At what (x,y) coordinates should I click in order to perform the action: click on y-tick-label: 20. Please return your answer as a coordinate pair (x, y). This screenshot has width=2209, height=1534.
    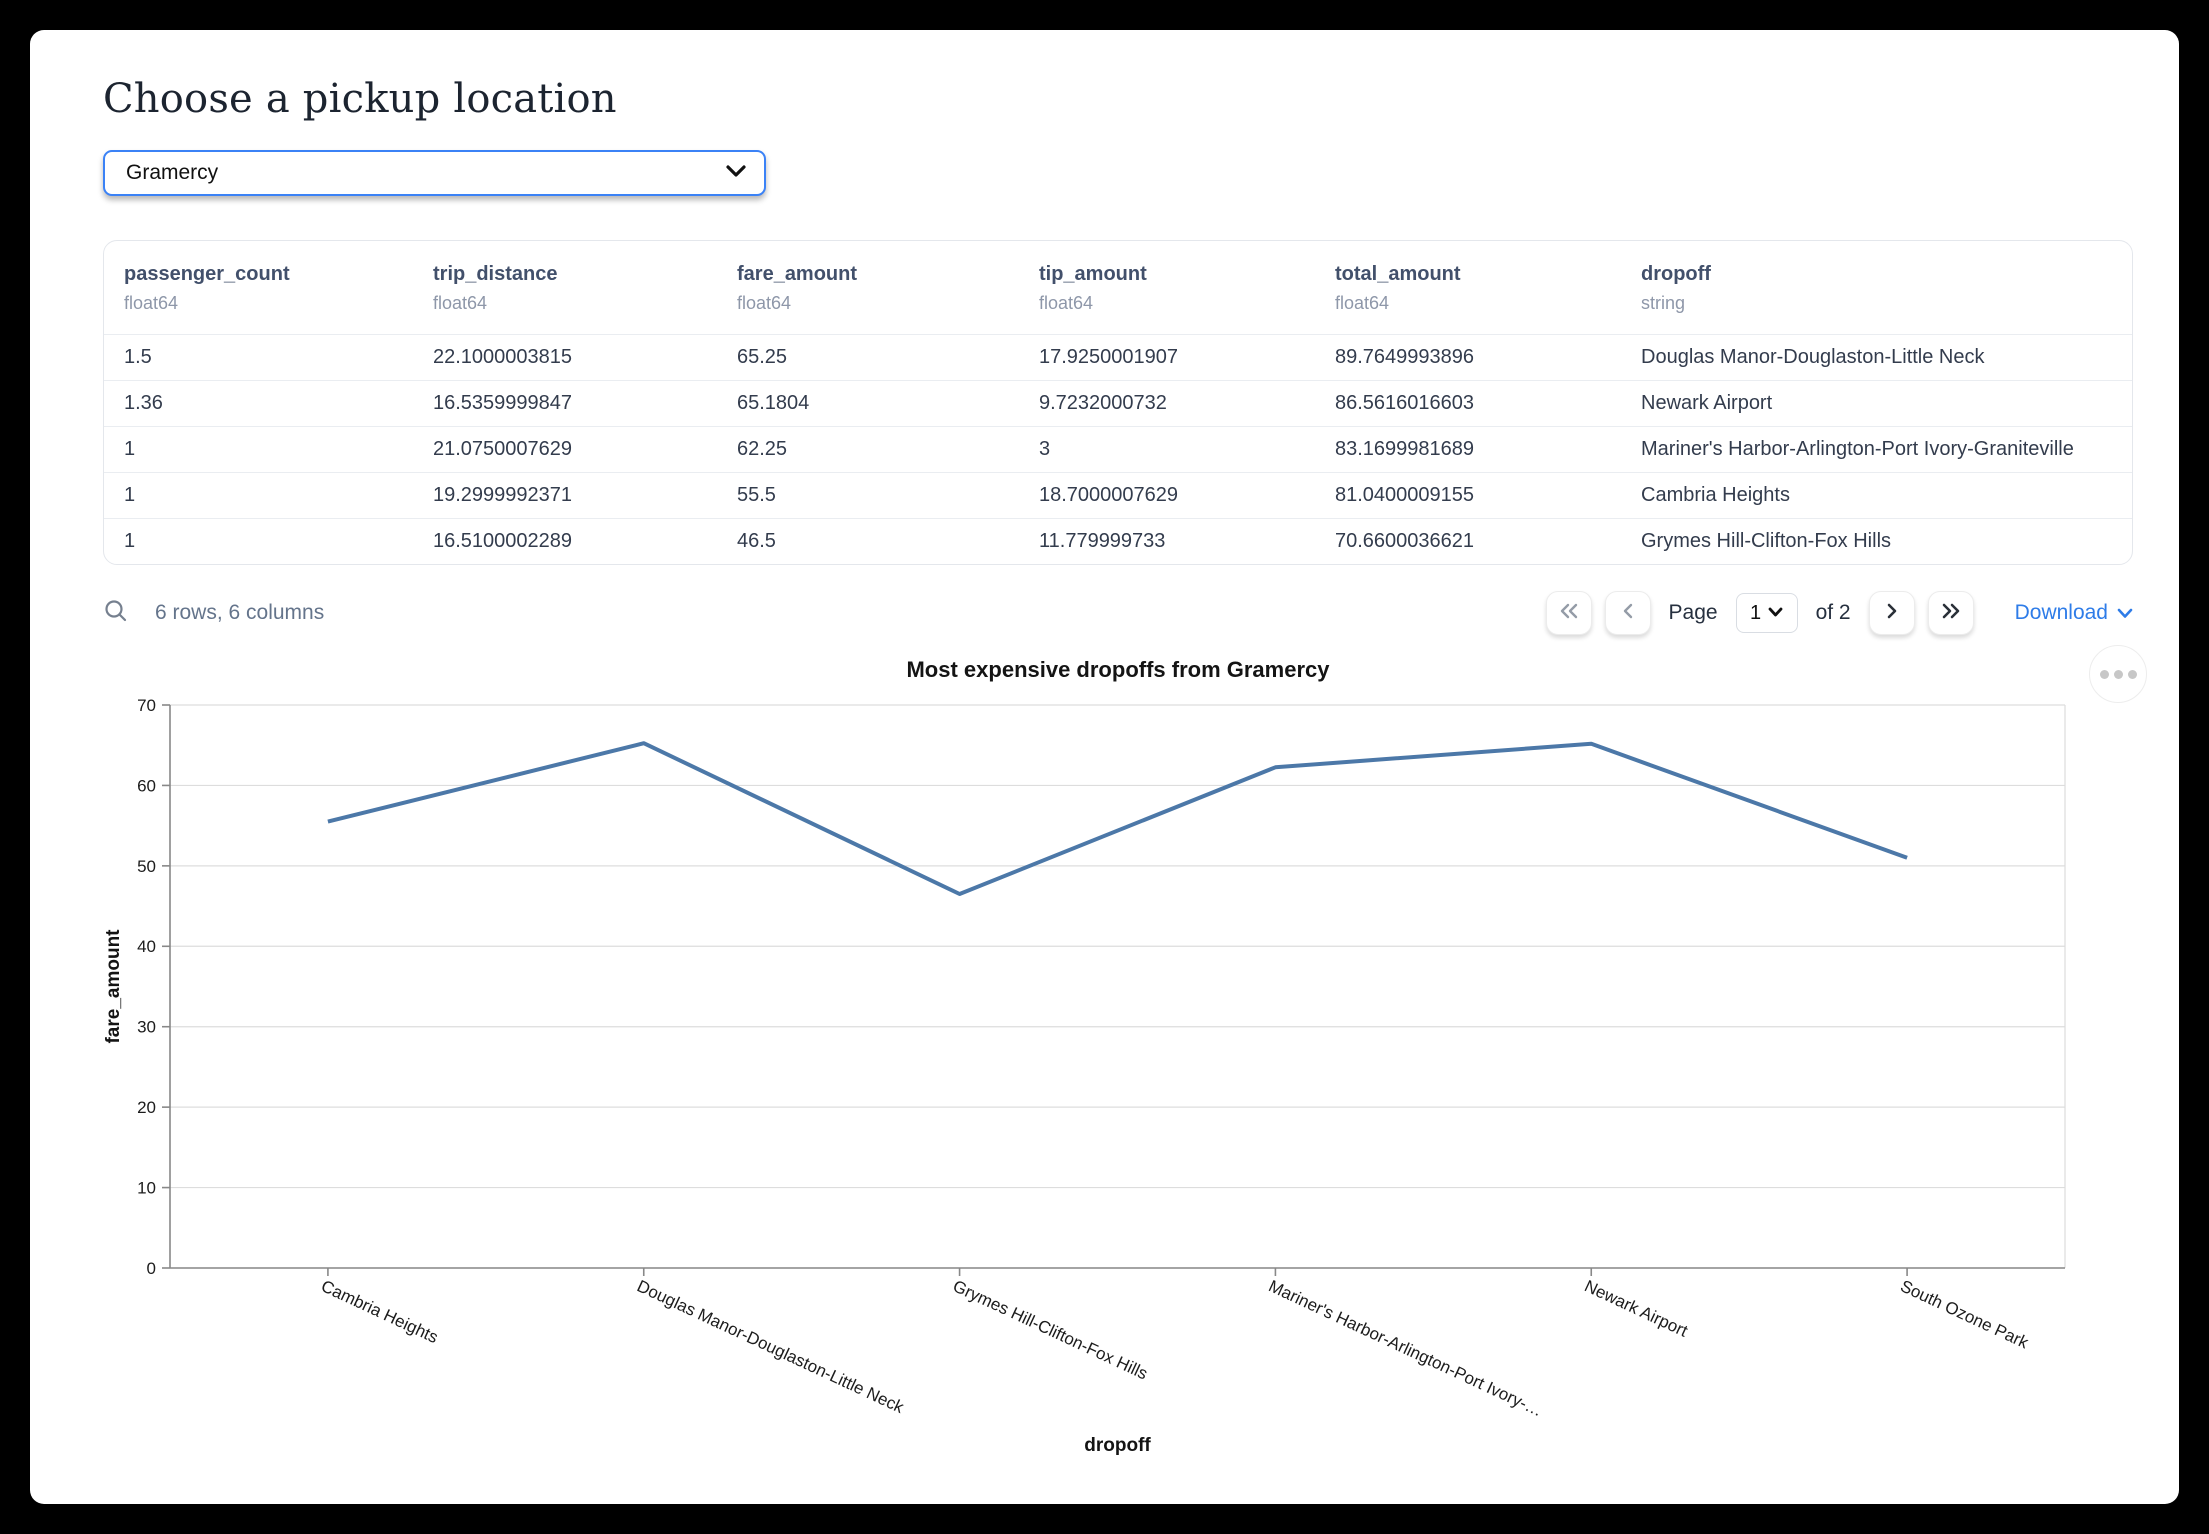
    Looking at the image, I should click on (146, 1107).